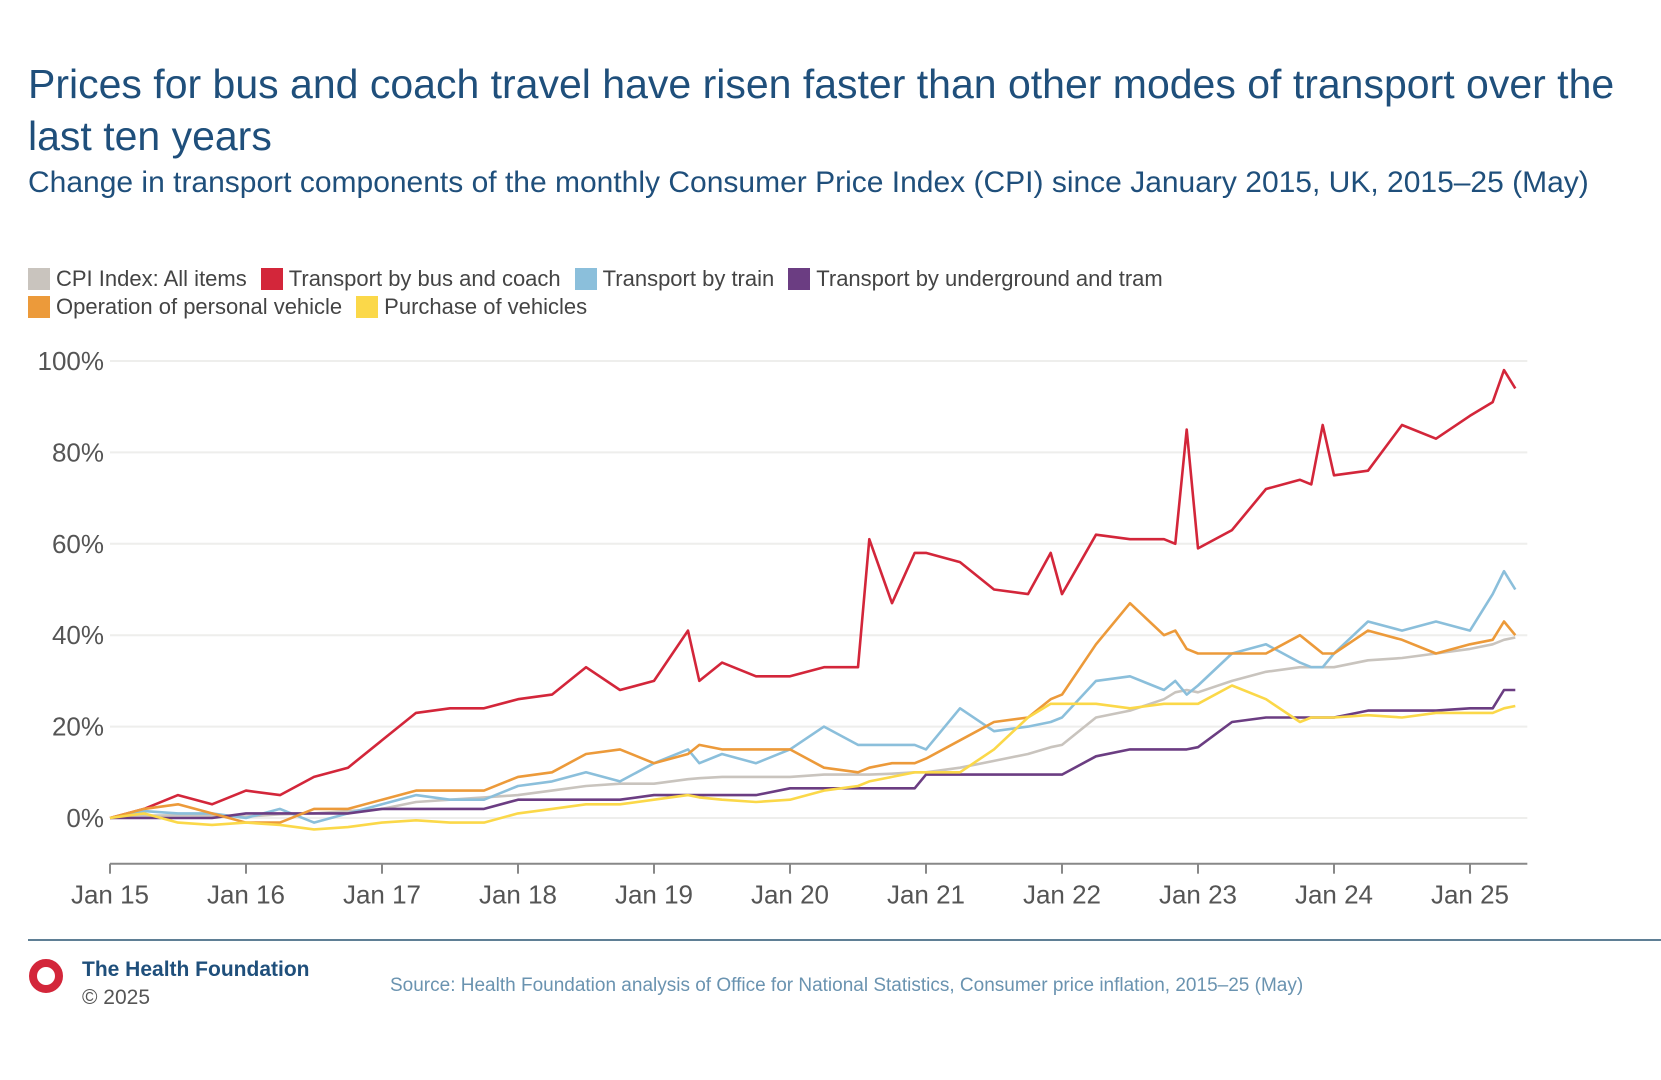  Describe the element at coordinates (110, 895) in the screenshot. I see `x-tick-label: Jan 15` at that location.